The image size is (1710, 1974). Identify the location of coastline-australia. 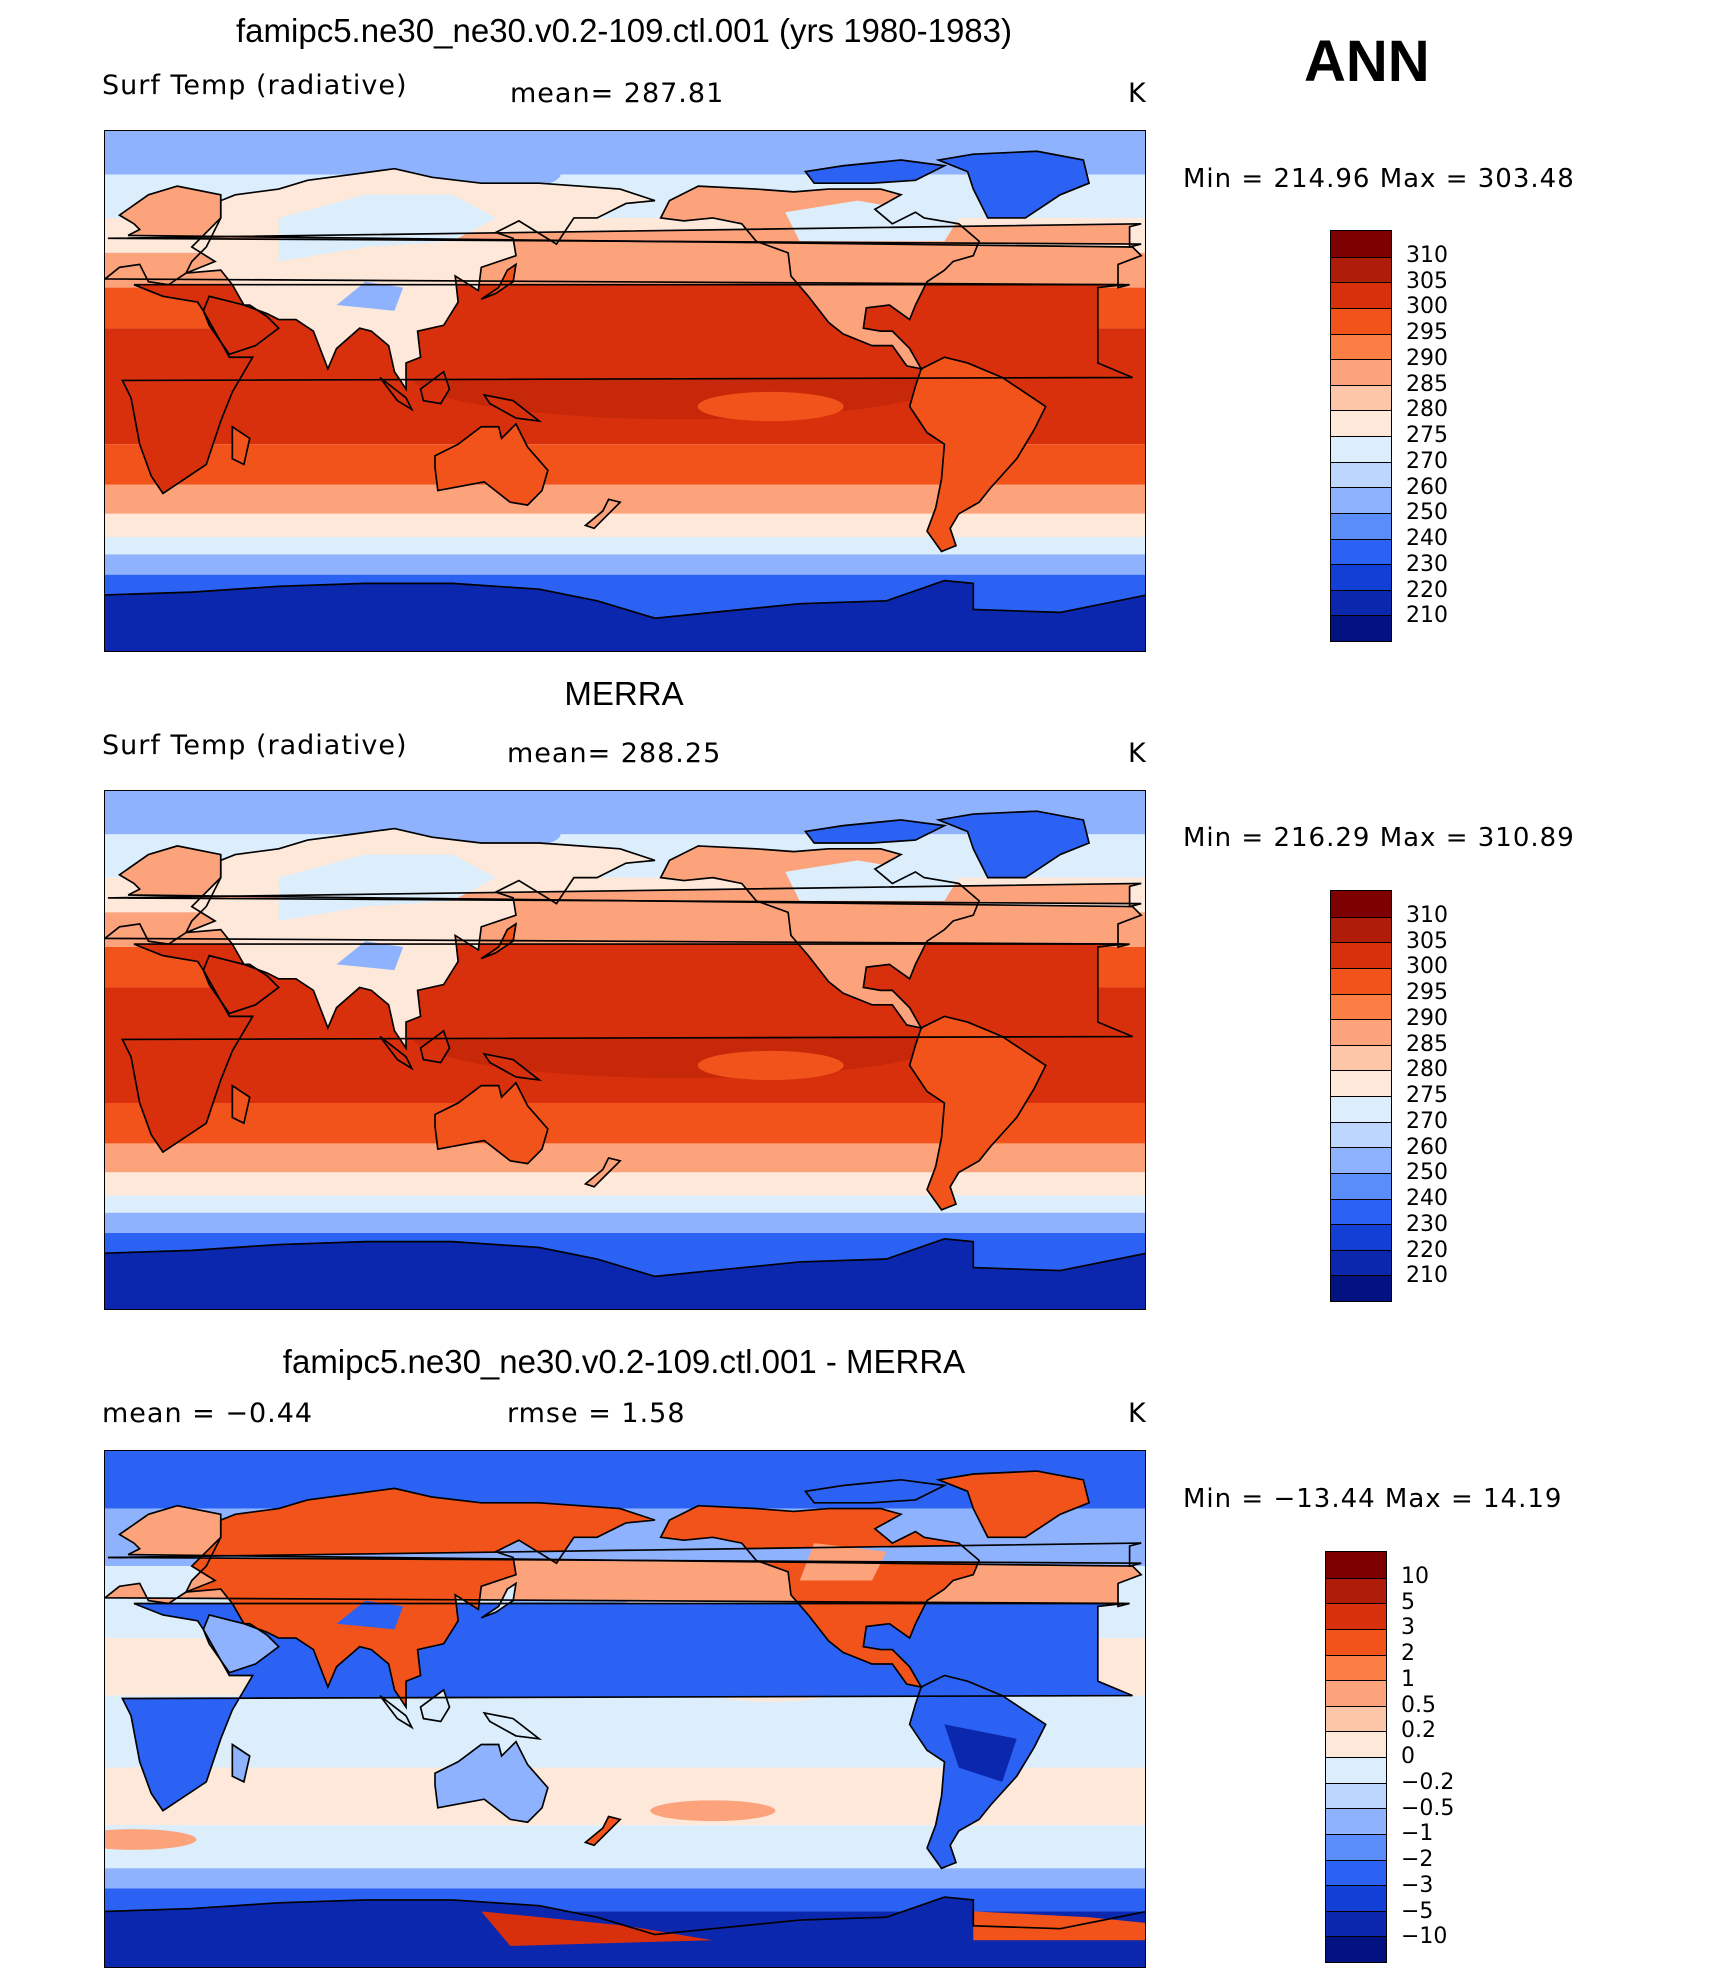
(491, 1123).